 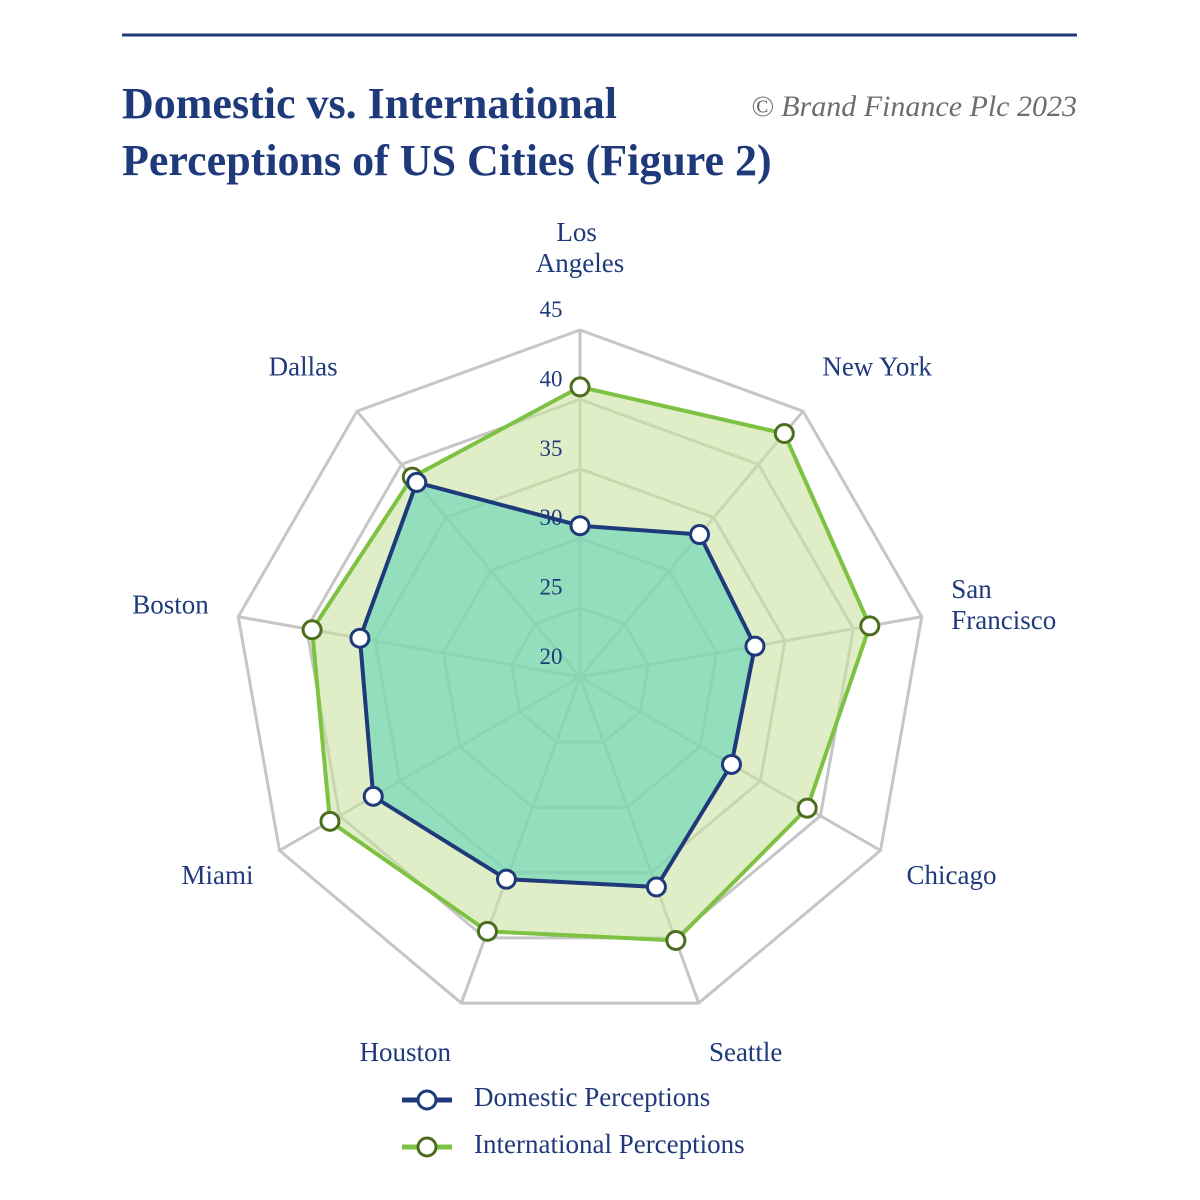 What do you see at coordinates (447, 160) in the screenshot?
I see `chart-title: Perceptions of US Cities (Figure 2)` at bounding box center [447, 160].